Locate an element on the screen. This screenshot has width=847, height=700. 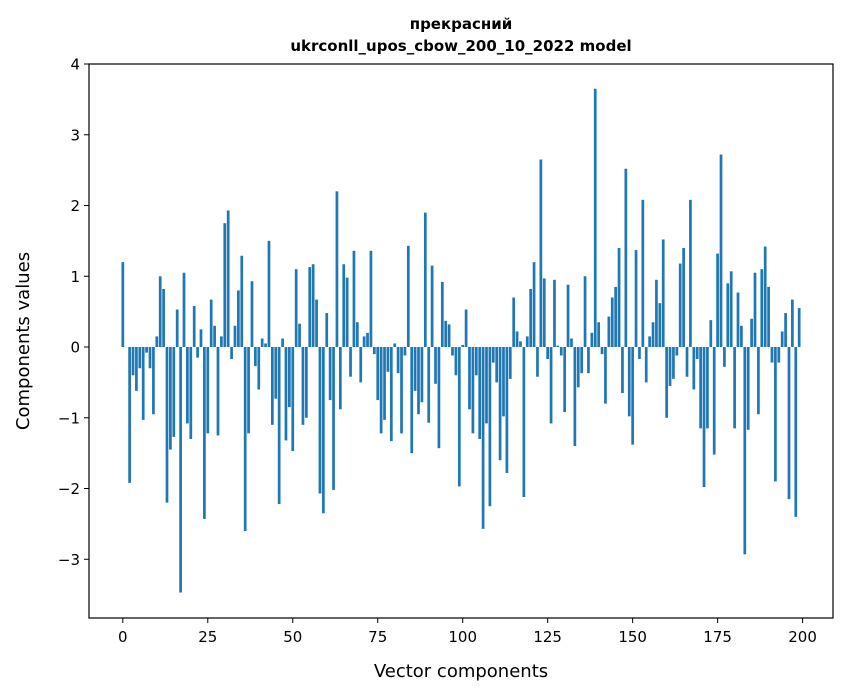
x-tick-label: 200 is located at coordinates (802, 637).